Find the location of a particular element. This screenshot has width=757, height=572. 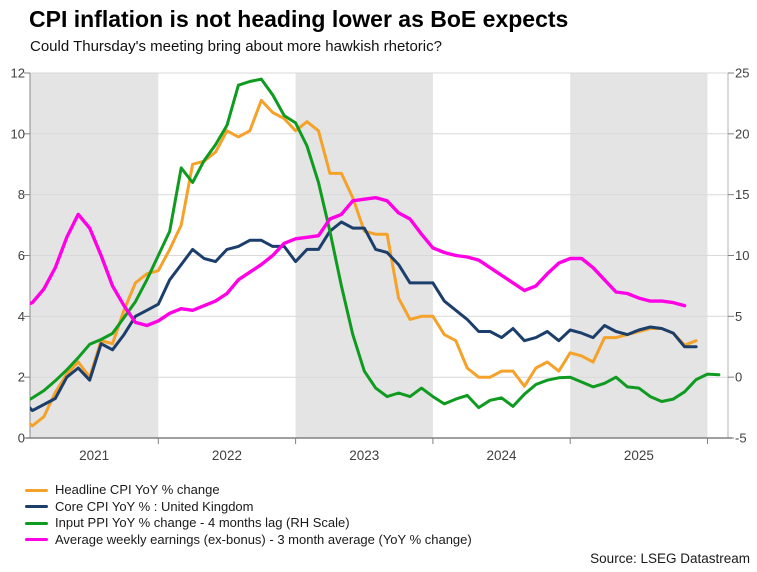

y-tick-label-right: 0 is located at coordinates (738, 377).